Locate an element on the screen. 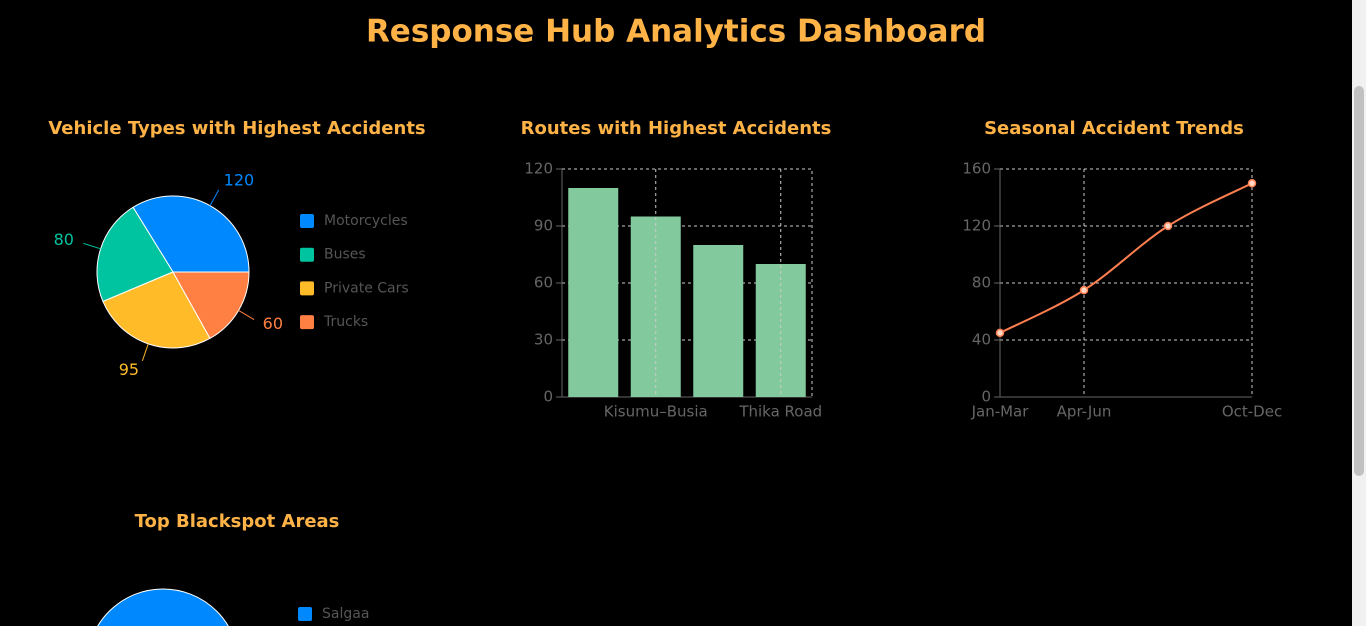 The width and height of the screenshot is (1366, 626). chart-title: Vehicle Types with Highest Accidents is located at coordinates (236, 128).